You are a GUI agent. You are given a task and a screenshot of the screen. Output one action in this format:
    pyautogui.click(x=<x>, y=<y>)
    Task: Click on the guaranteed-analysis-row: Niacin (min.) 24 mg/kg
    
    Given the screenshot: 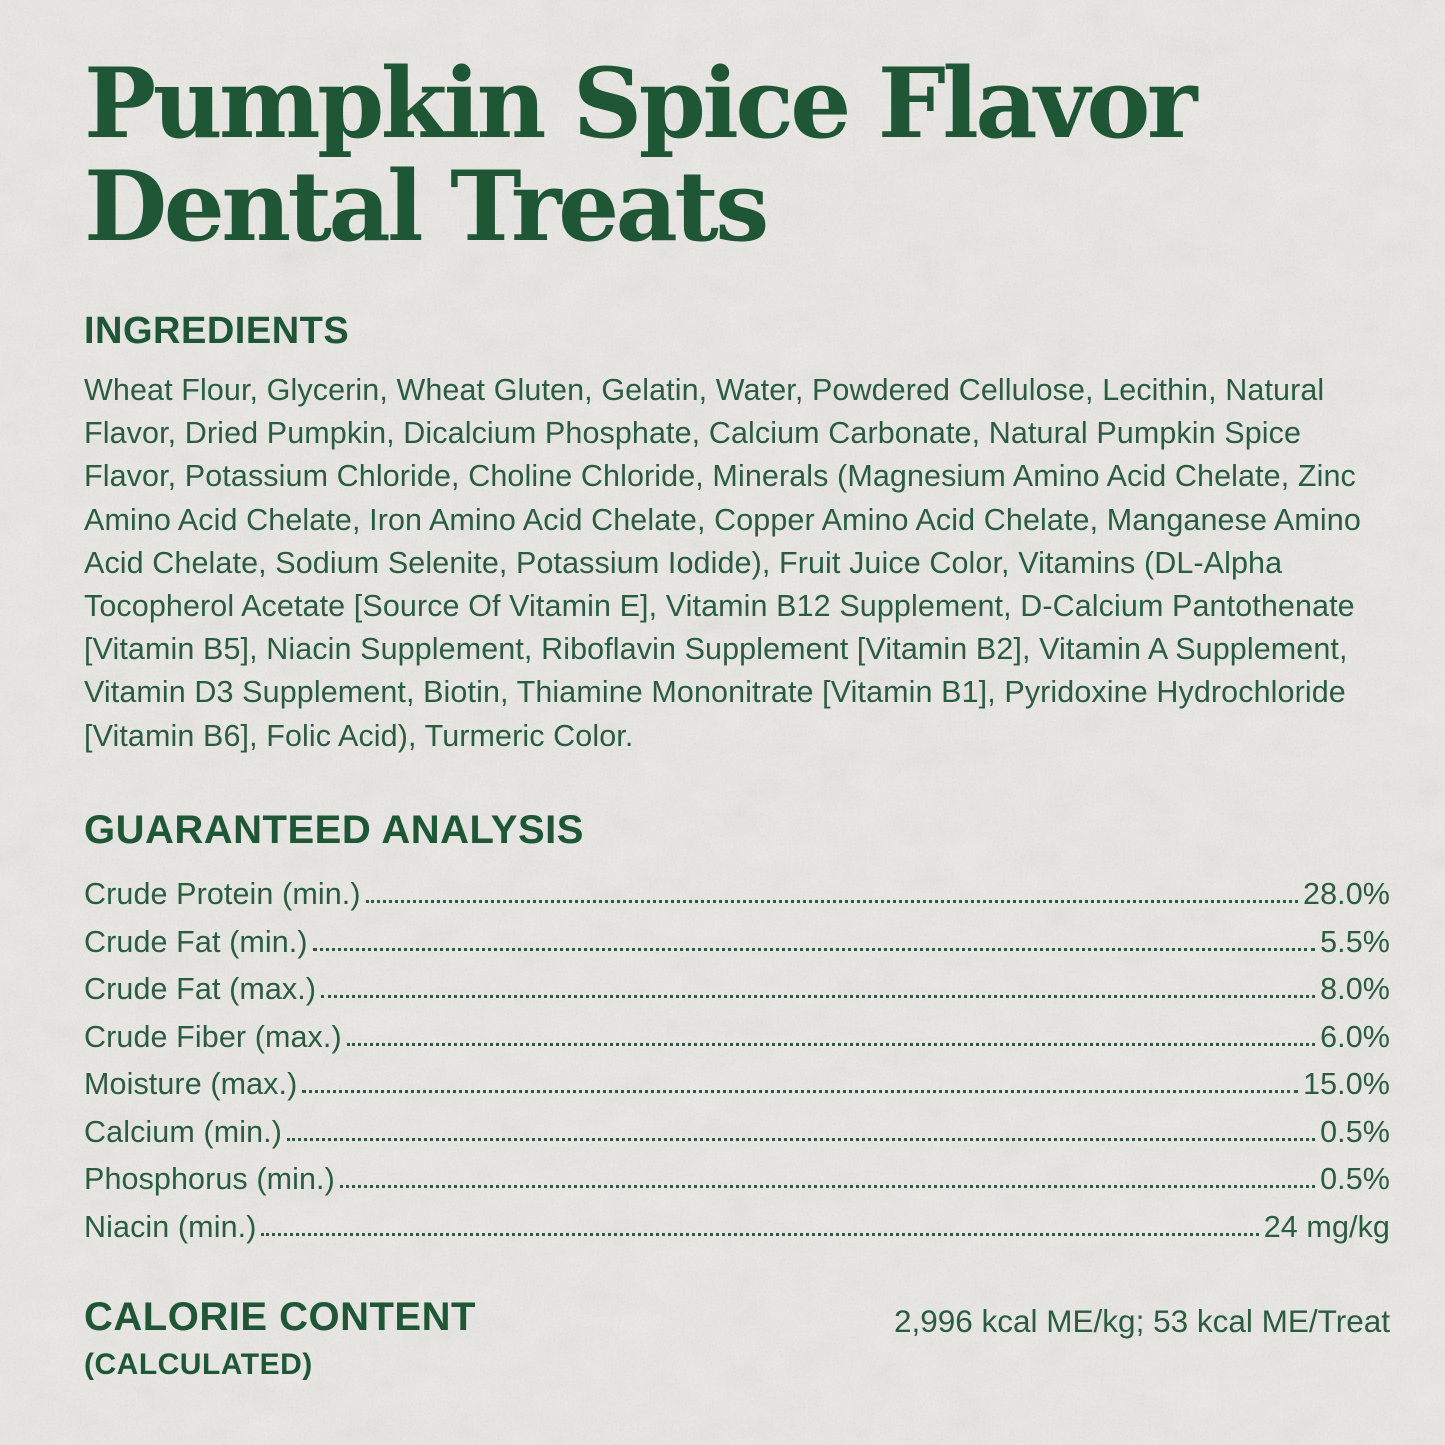 What is the action you would take?
    pyautogui.click(x=737, y=1221)
    